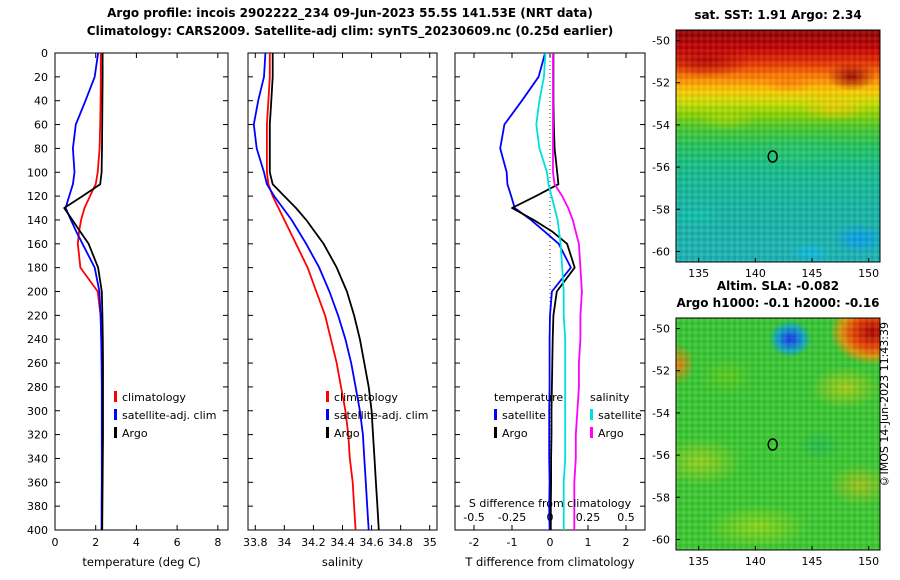 This screenshot has width=900, height=580. Describe the element at coordinates (610, 397) in the screenshot. I see `diff-salinity-legend-header: salinity` at that location.